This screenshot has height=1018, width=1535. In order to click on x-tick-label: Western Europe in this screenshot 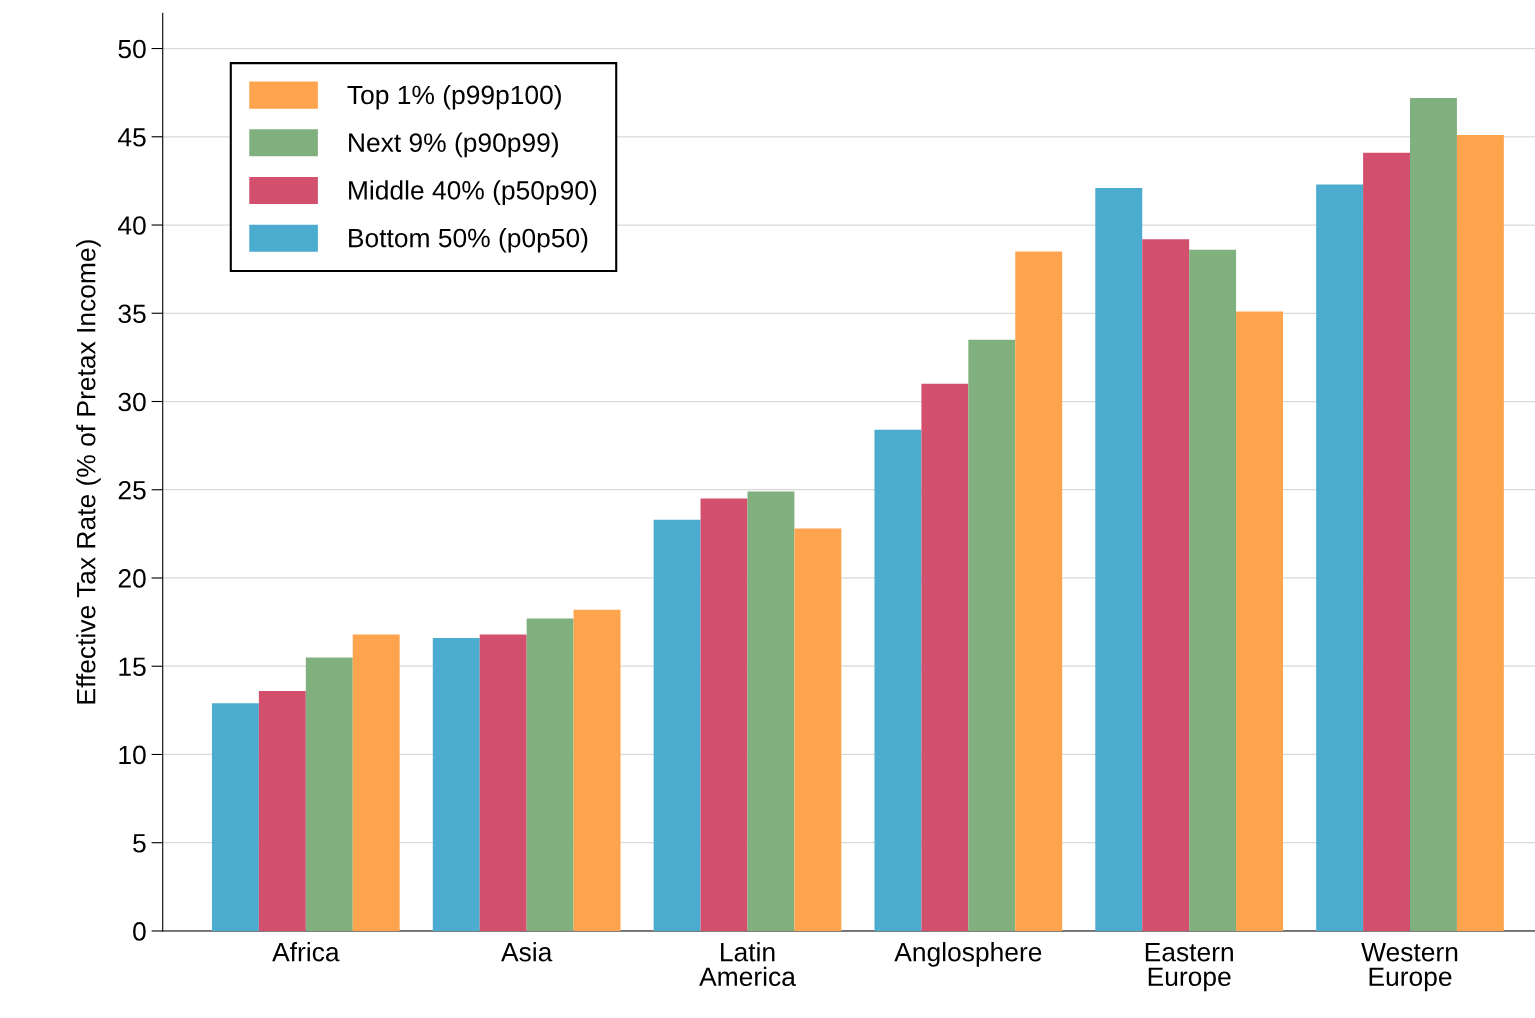, I will do `click(1409, 967)`.